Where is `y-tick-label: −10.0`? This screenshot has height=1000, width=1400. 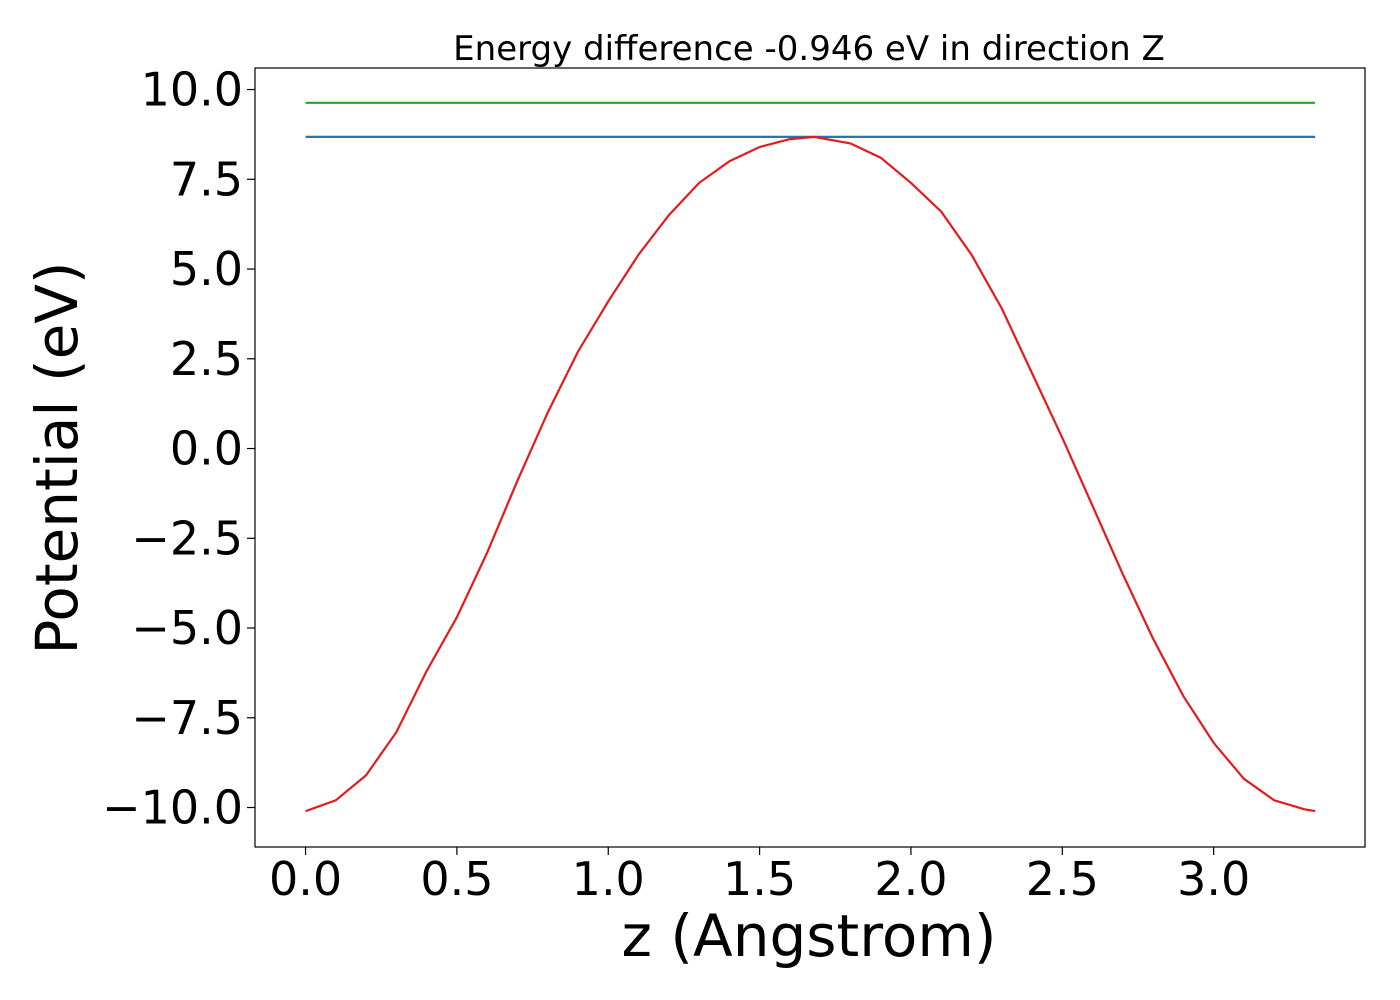
y-tick-label: −10.0 is located at coordinates (172, 808).